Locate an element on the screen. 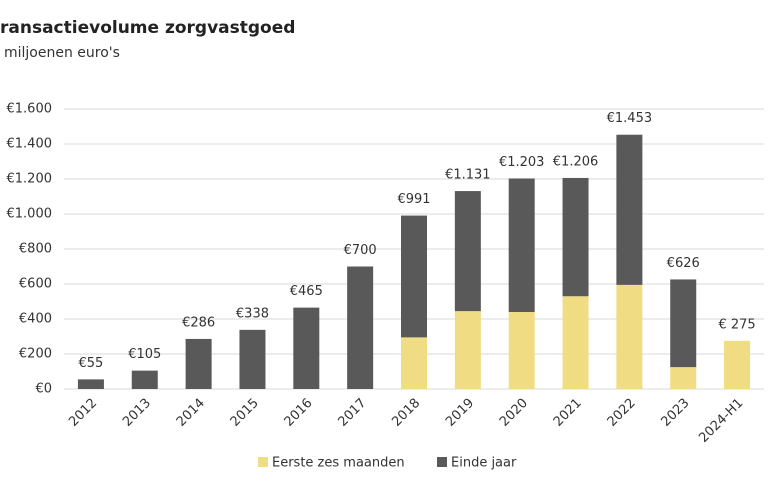 The image size is (768, 500). total-label: €1.131 is located at coordinates (468, 175).